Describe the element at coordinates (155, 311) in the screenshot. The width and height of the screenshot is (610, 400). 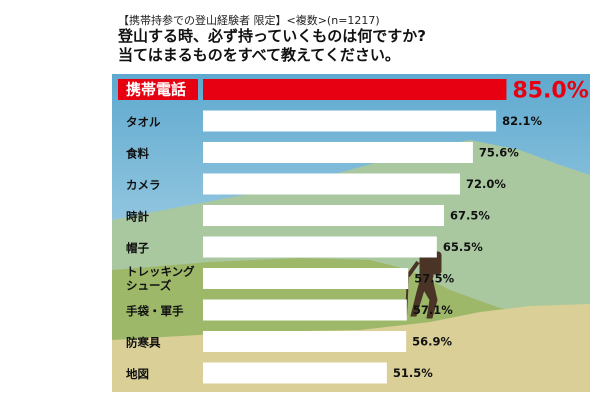
I see `category-label: 手袋・軍手` at that location.